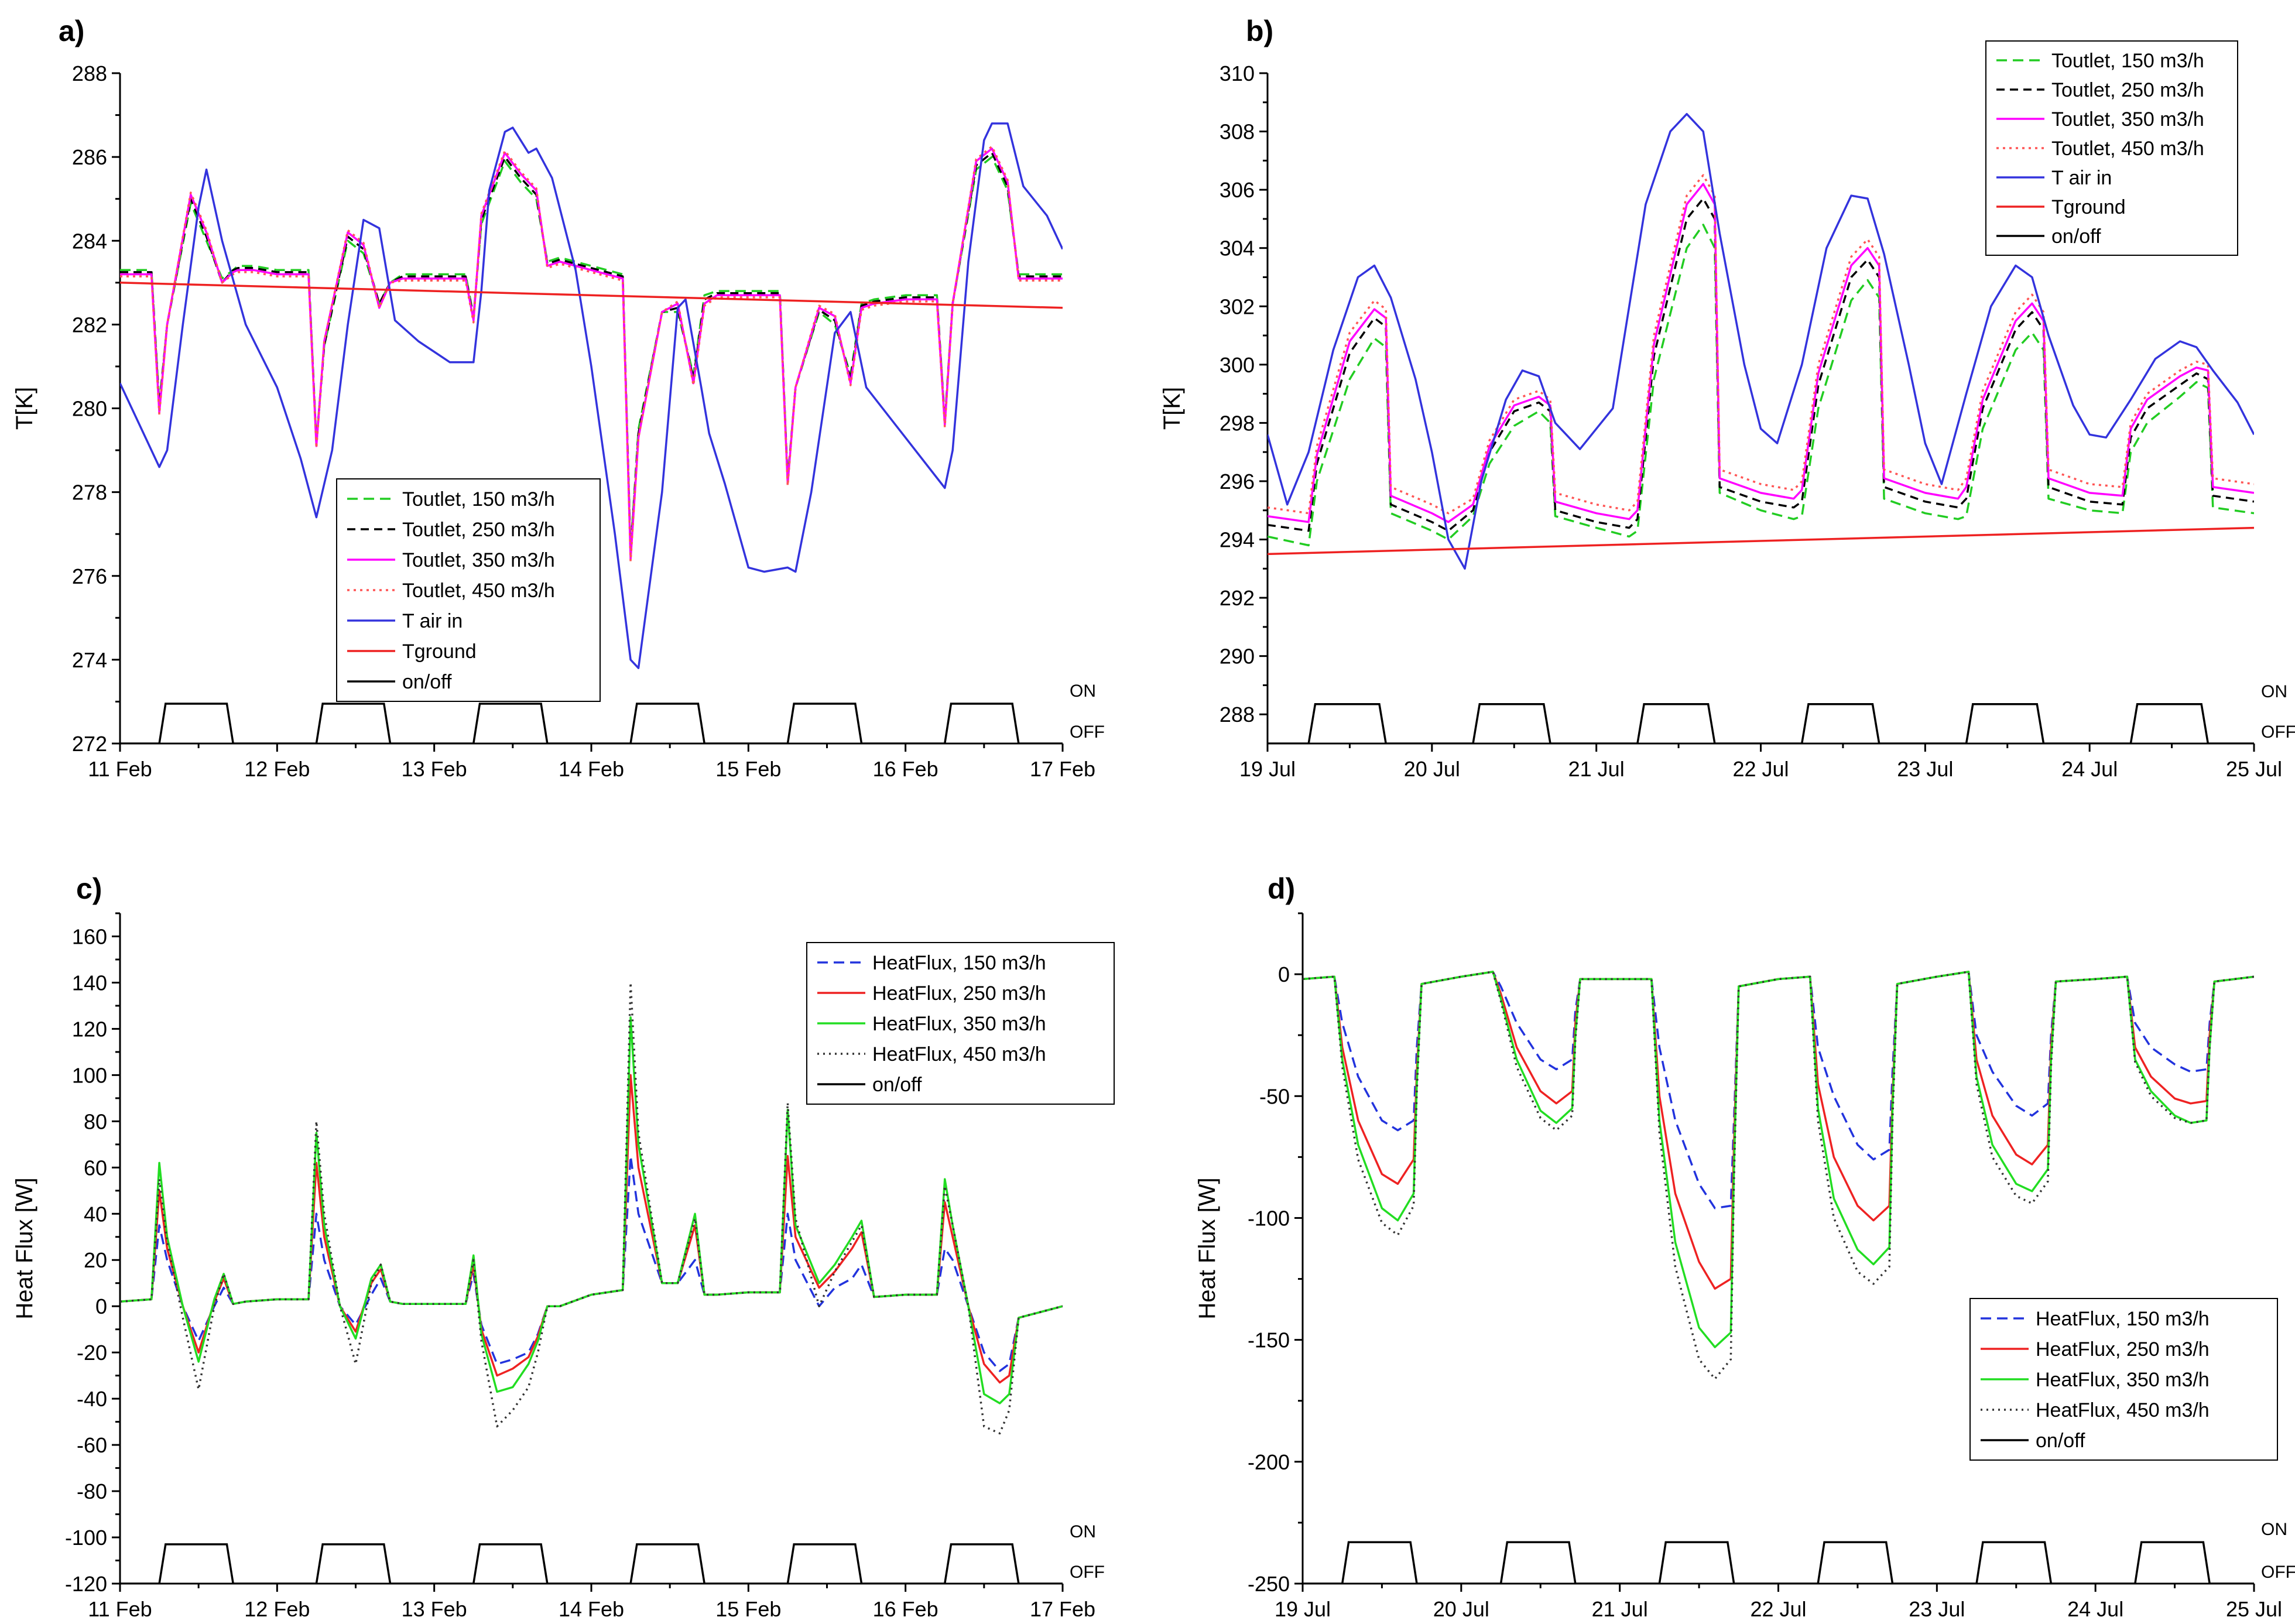  I want to click on y-tick-label: 100, so click(89, 1075).